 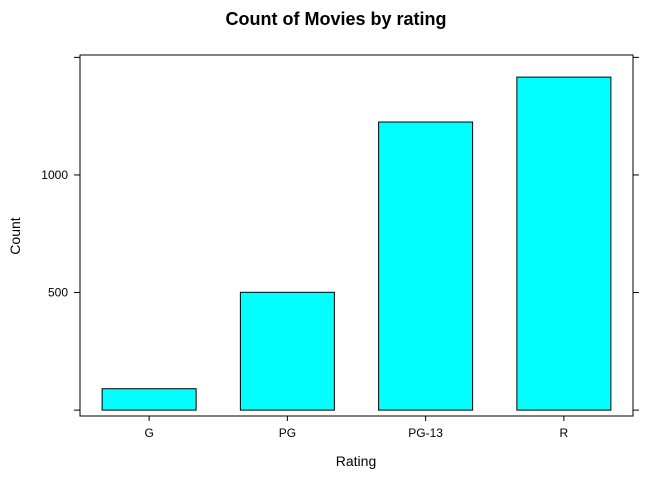 I want to click on bar-r, so click(x=564, y=243).